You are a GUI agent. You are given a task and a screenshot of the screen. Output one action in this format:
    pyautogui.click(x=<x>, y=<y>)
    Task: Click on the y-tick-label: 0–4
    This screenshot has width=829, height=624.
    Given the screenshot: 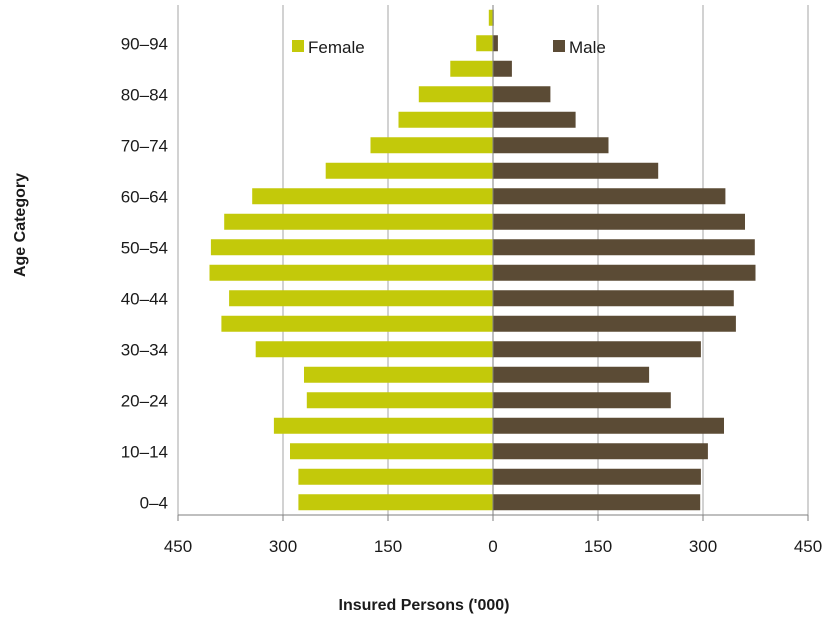 What is the action you would take?
    pyautogui.click(x=154, y=502)
    